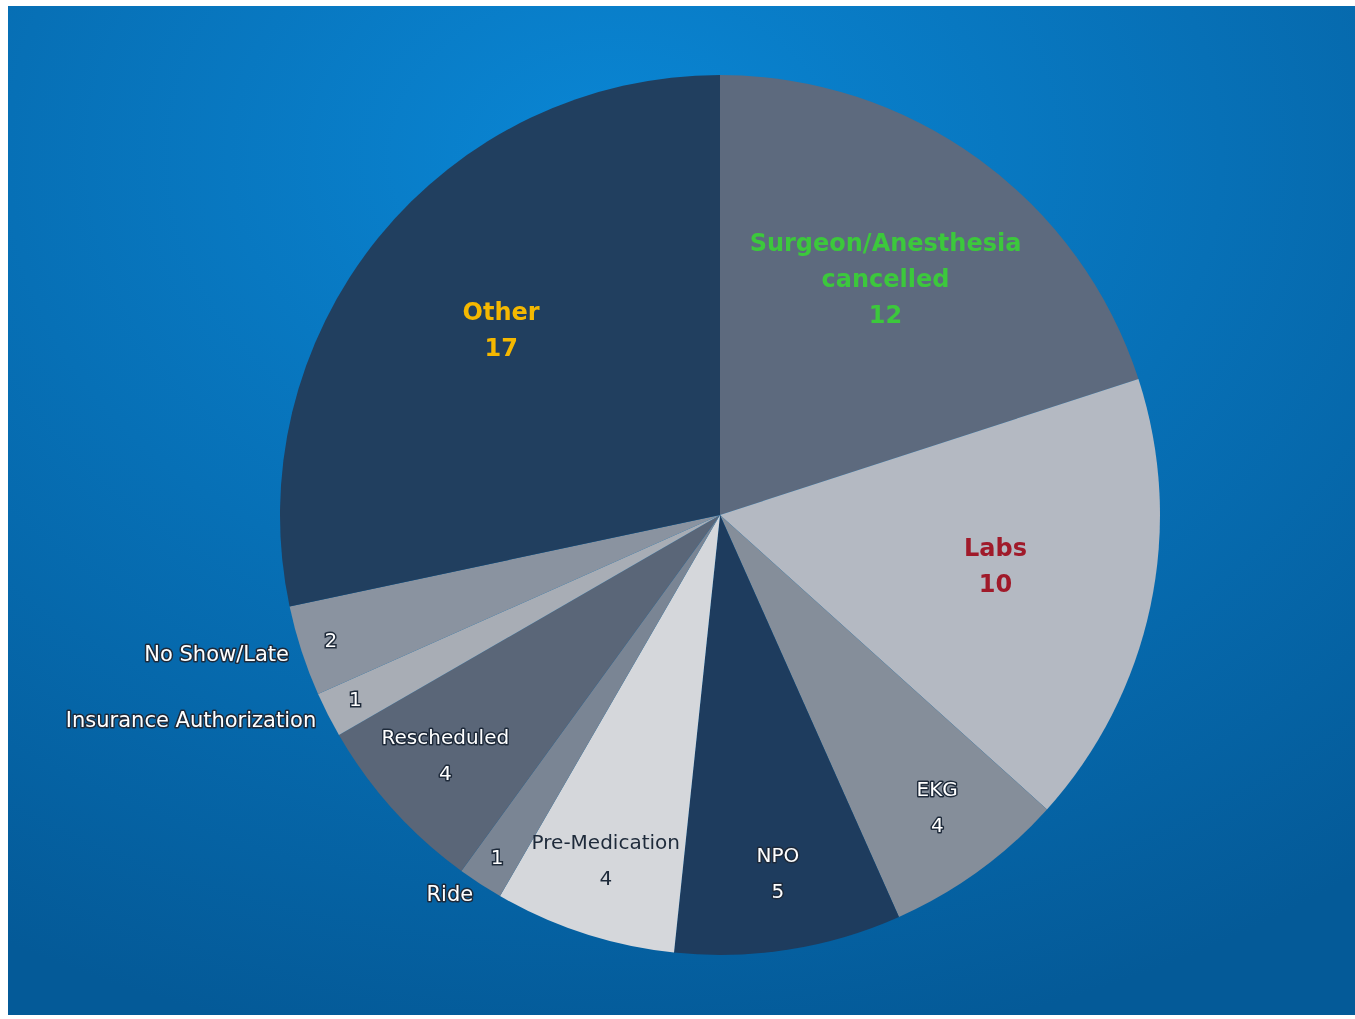  Describe the element at coordinates (501, 311) in the screenshot. I see `slice-label: Other` at that location.